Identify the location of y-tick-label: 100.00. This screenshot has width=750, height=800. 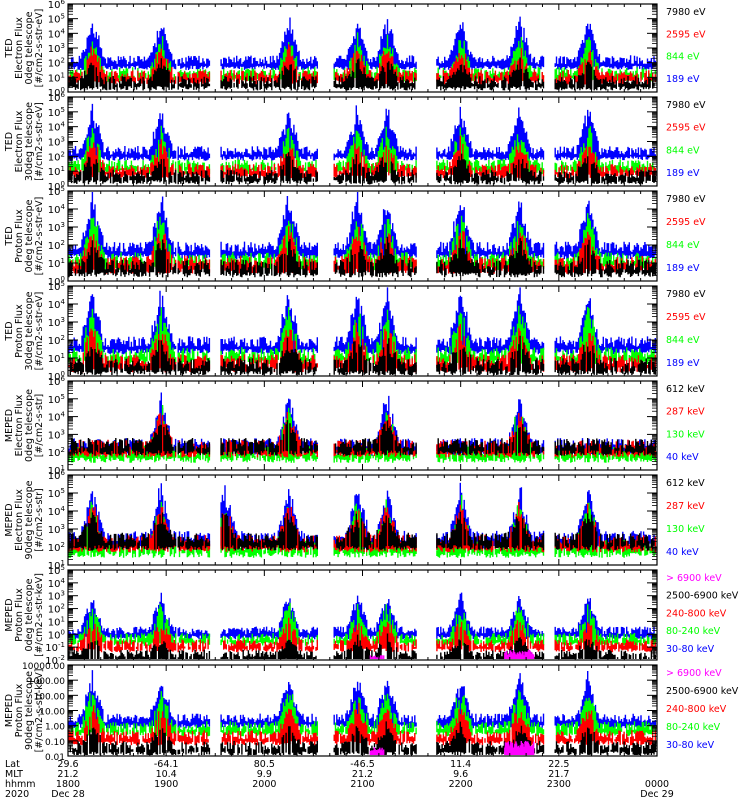
(50, 697).